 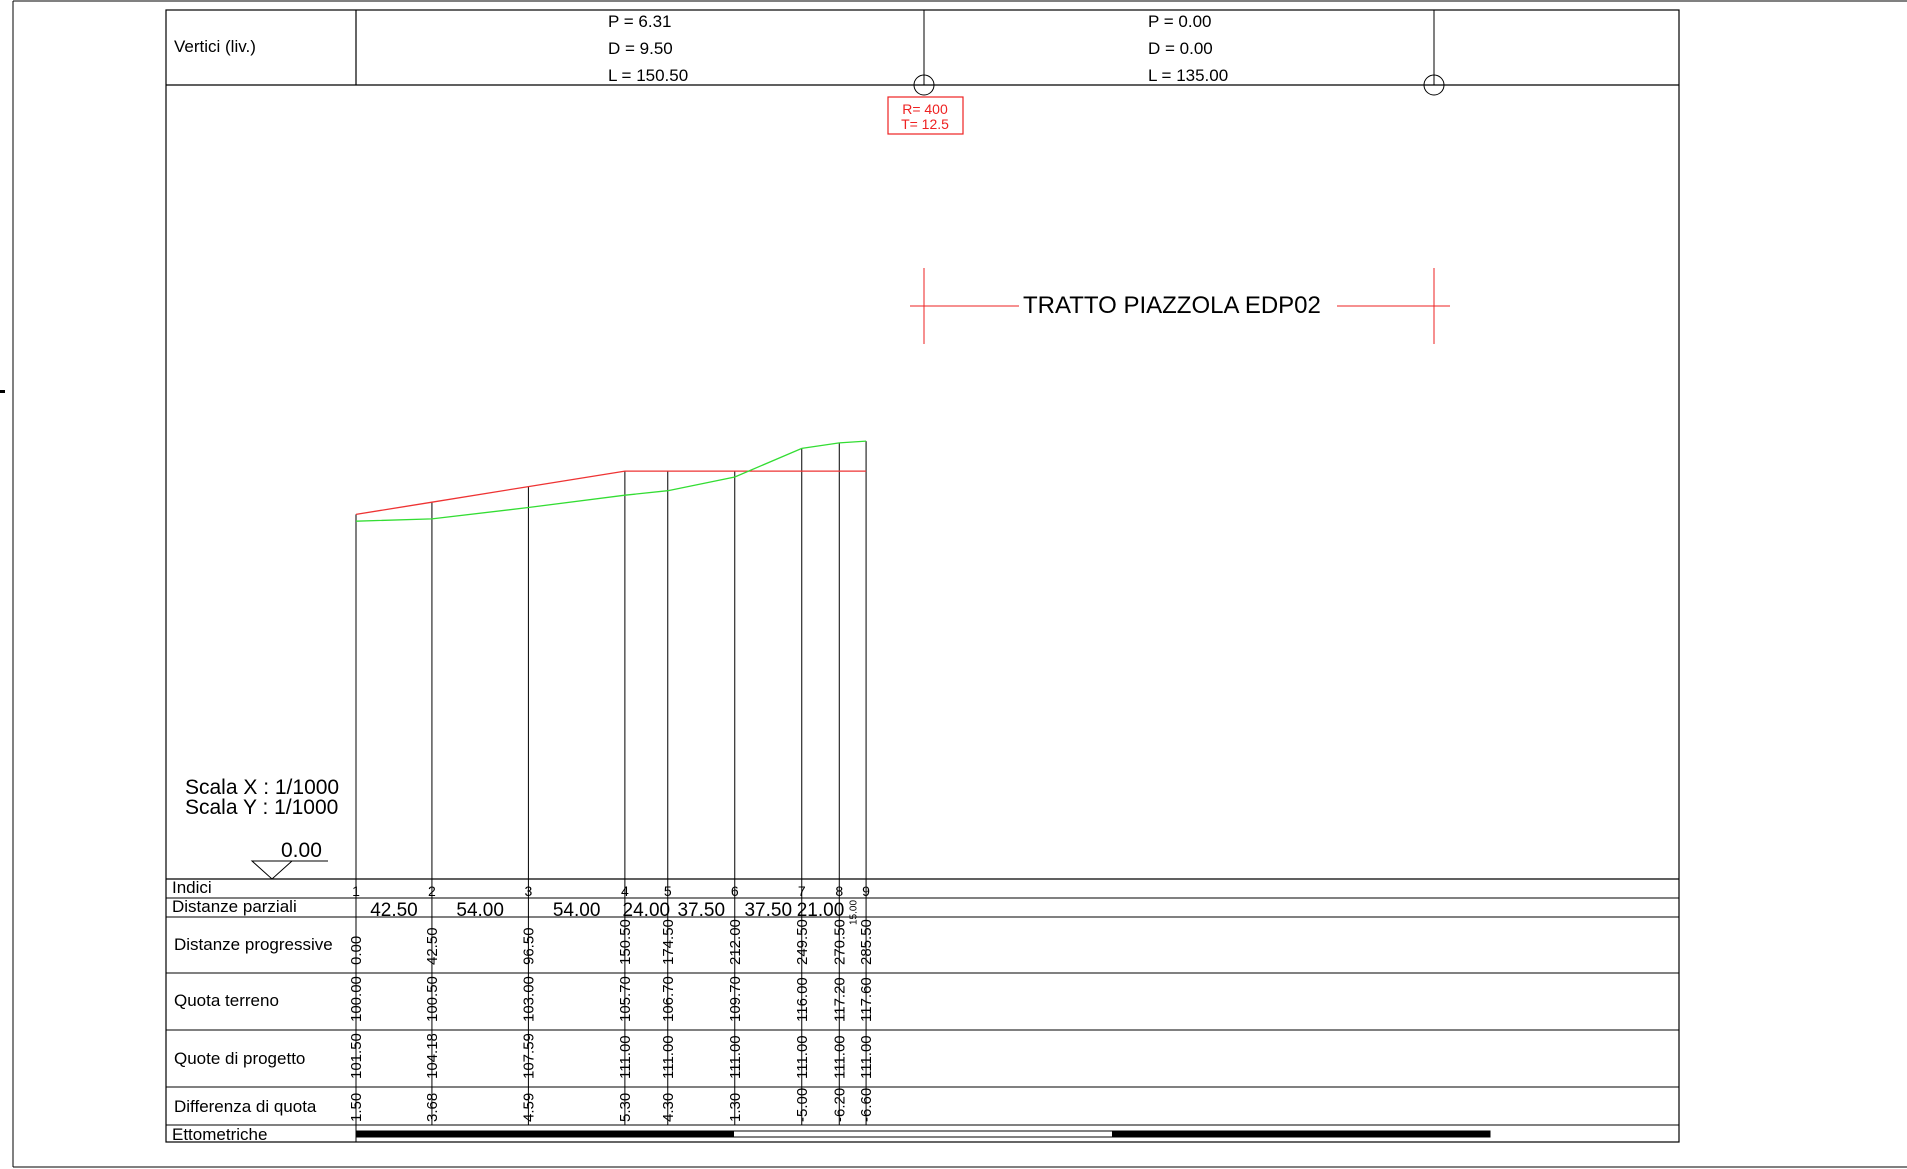 I want to click on progetto-value: 107.59, so click(x=528, y=1056).